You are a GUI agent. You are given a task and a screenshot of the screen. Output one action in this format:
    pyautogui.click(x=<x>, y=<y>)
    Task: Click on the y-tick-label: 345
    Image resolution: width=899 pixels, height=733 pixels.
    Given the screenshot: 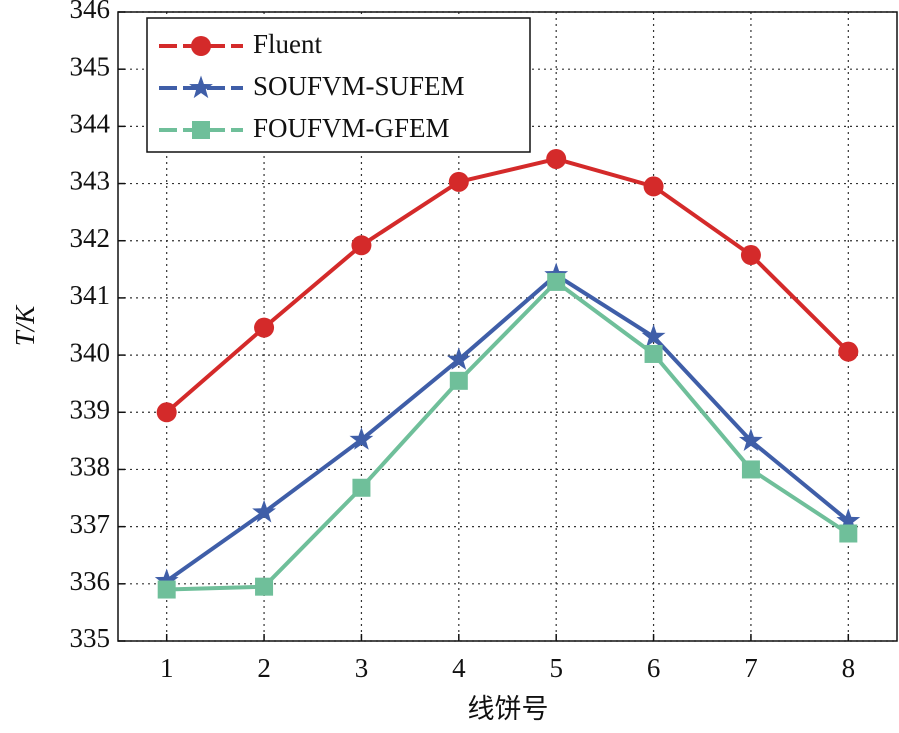 What is the action you would take?
    pyautogui.click(x=90, y=66)
    